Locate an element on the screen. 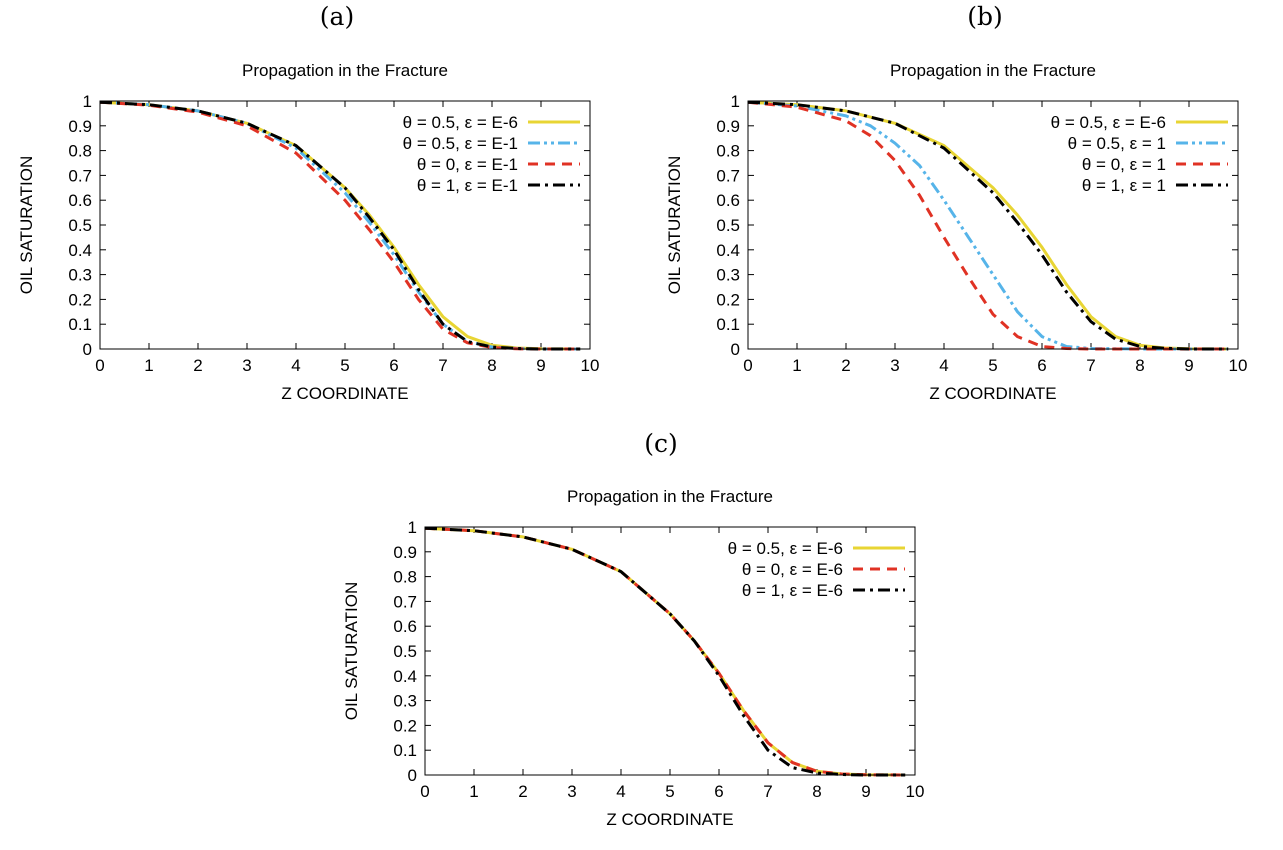  legend-label: θ = 0, ε = E-6 is located at coordinates (792, 569).